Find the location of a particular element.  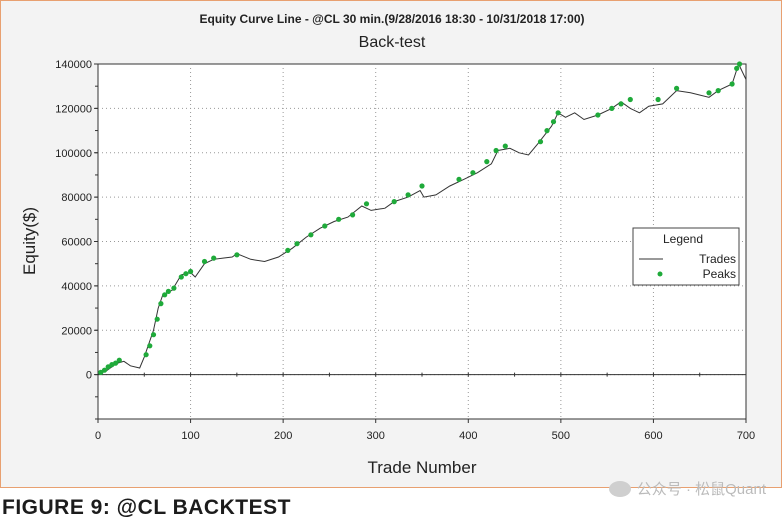

legend-box is located at coordinates (686, 256).